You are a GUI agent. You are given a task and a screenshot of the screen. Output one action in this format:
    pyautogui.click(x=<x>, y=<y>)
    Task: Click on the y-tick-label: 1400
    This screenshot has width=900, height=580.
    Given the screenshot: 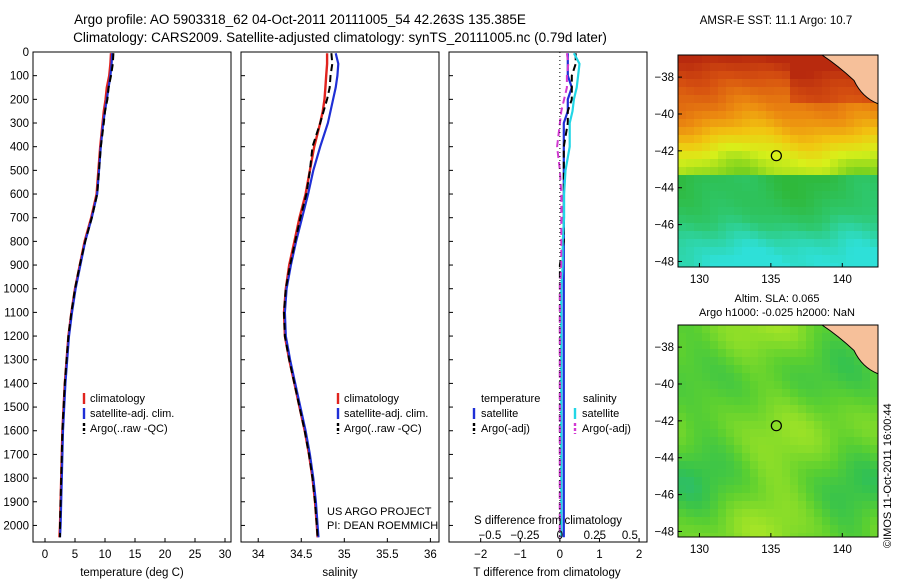 What is the action you would take?
    pyautogui.click(x=16, y=384)
    